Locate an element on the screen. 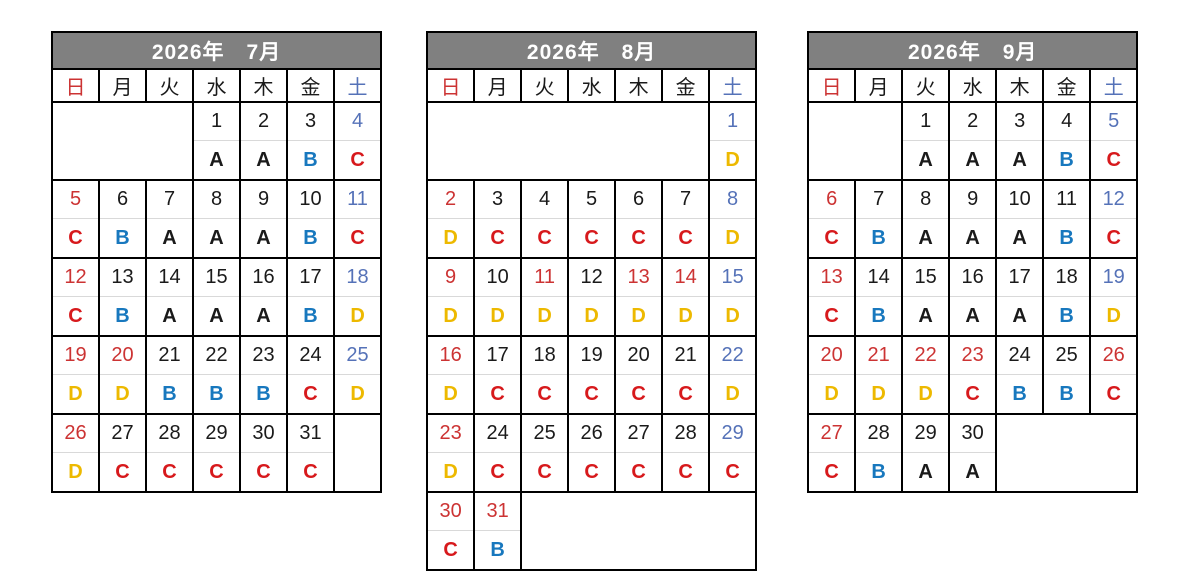 Image resolution: width=1190 pixels, height=571 pixels. weekday-header: 日 is located at coordinates (75, 85).